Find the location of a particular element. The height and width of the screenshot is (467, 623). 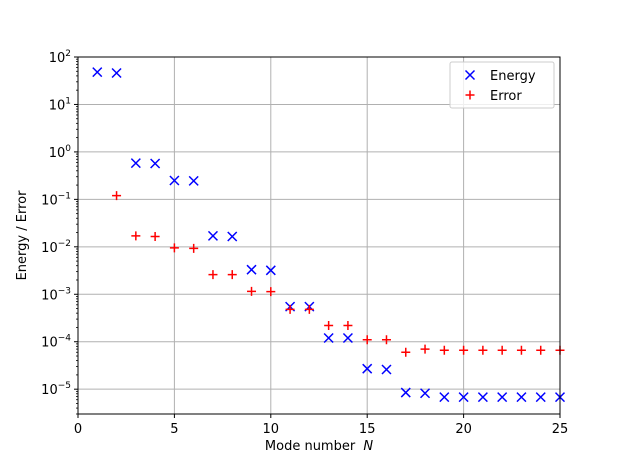

legend-entry-error: Error is located at coordinates (493, 96).